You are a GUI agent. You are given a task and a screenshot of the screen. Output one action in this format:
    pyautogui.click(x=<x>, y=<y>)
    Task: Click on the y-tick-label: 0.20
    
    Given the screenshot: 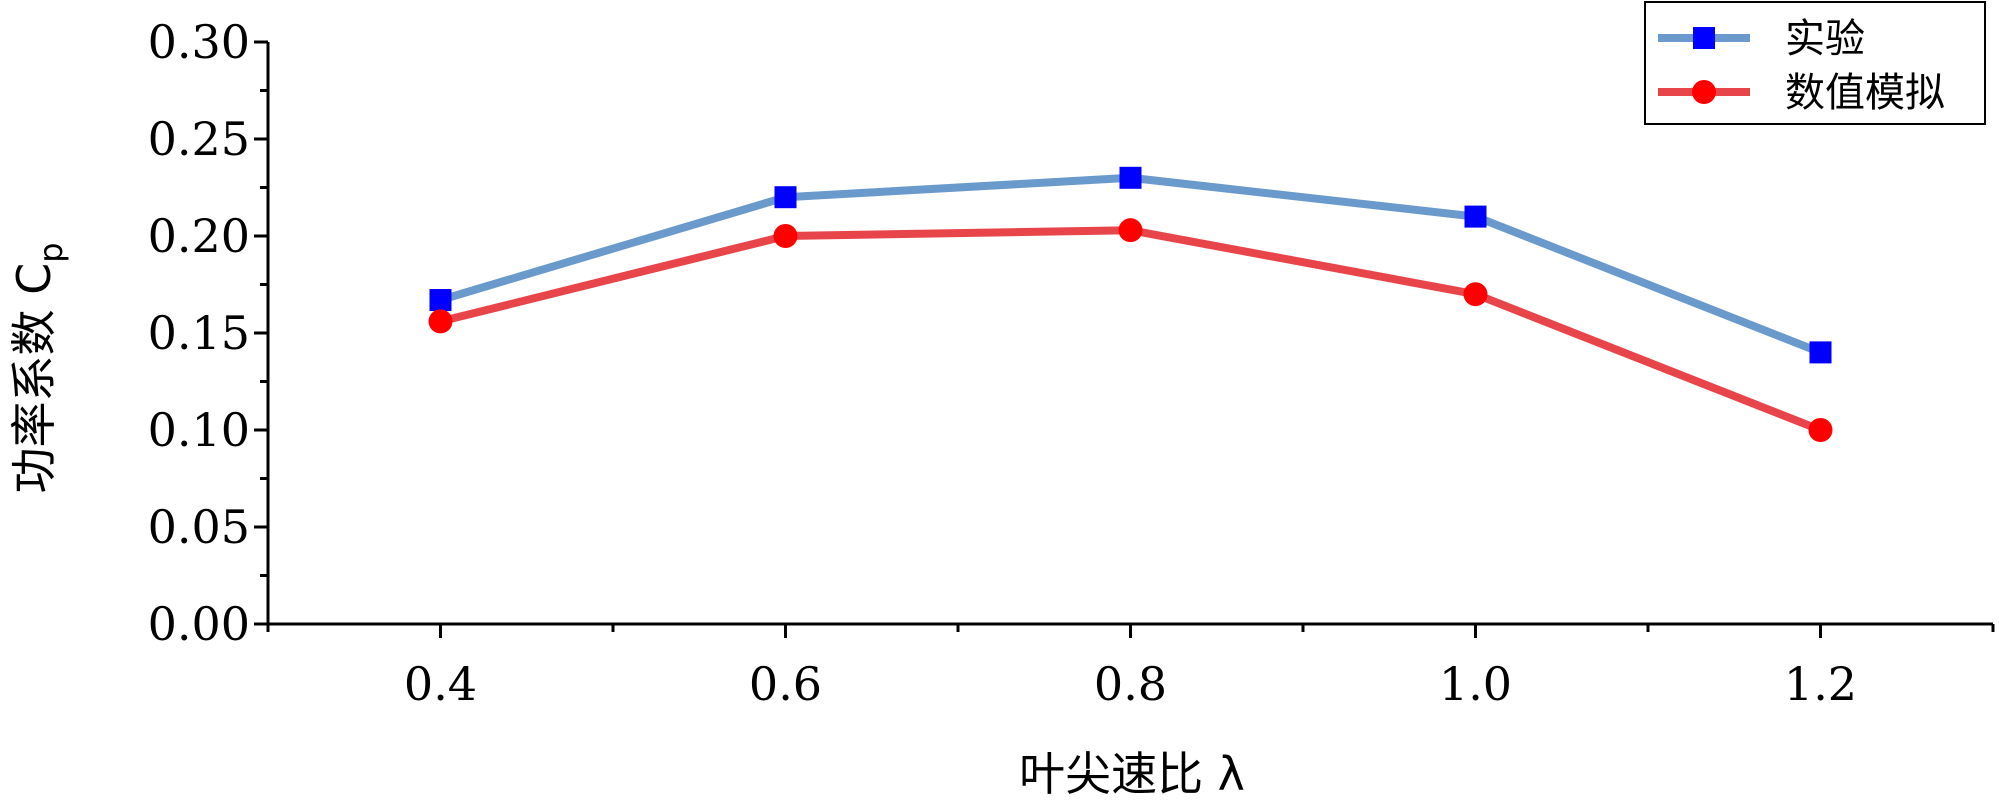 What is the action you would take?
    pyautogui.click(x=199, y=236)
    